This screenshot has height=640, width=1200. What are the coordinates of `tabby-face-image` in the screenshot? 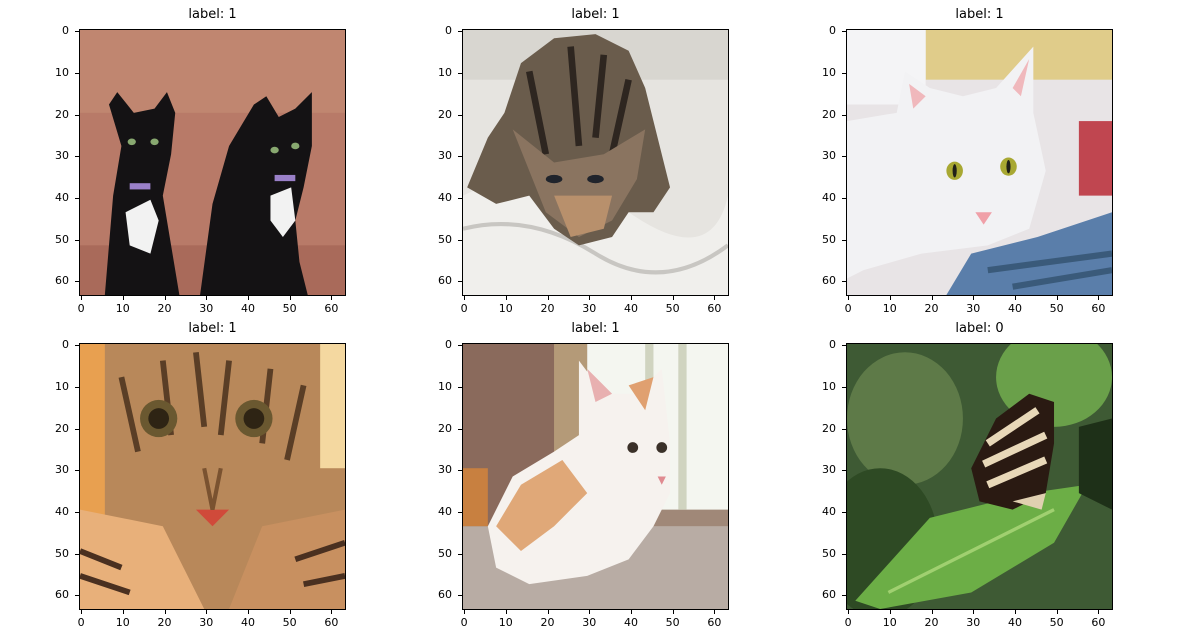 It's located at (212, 476).